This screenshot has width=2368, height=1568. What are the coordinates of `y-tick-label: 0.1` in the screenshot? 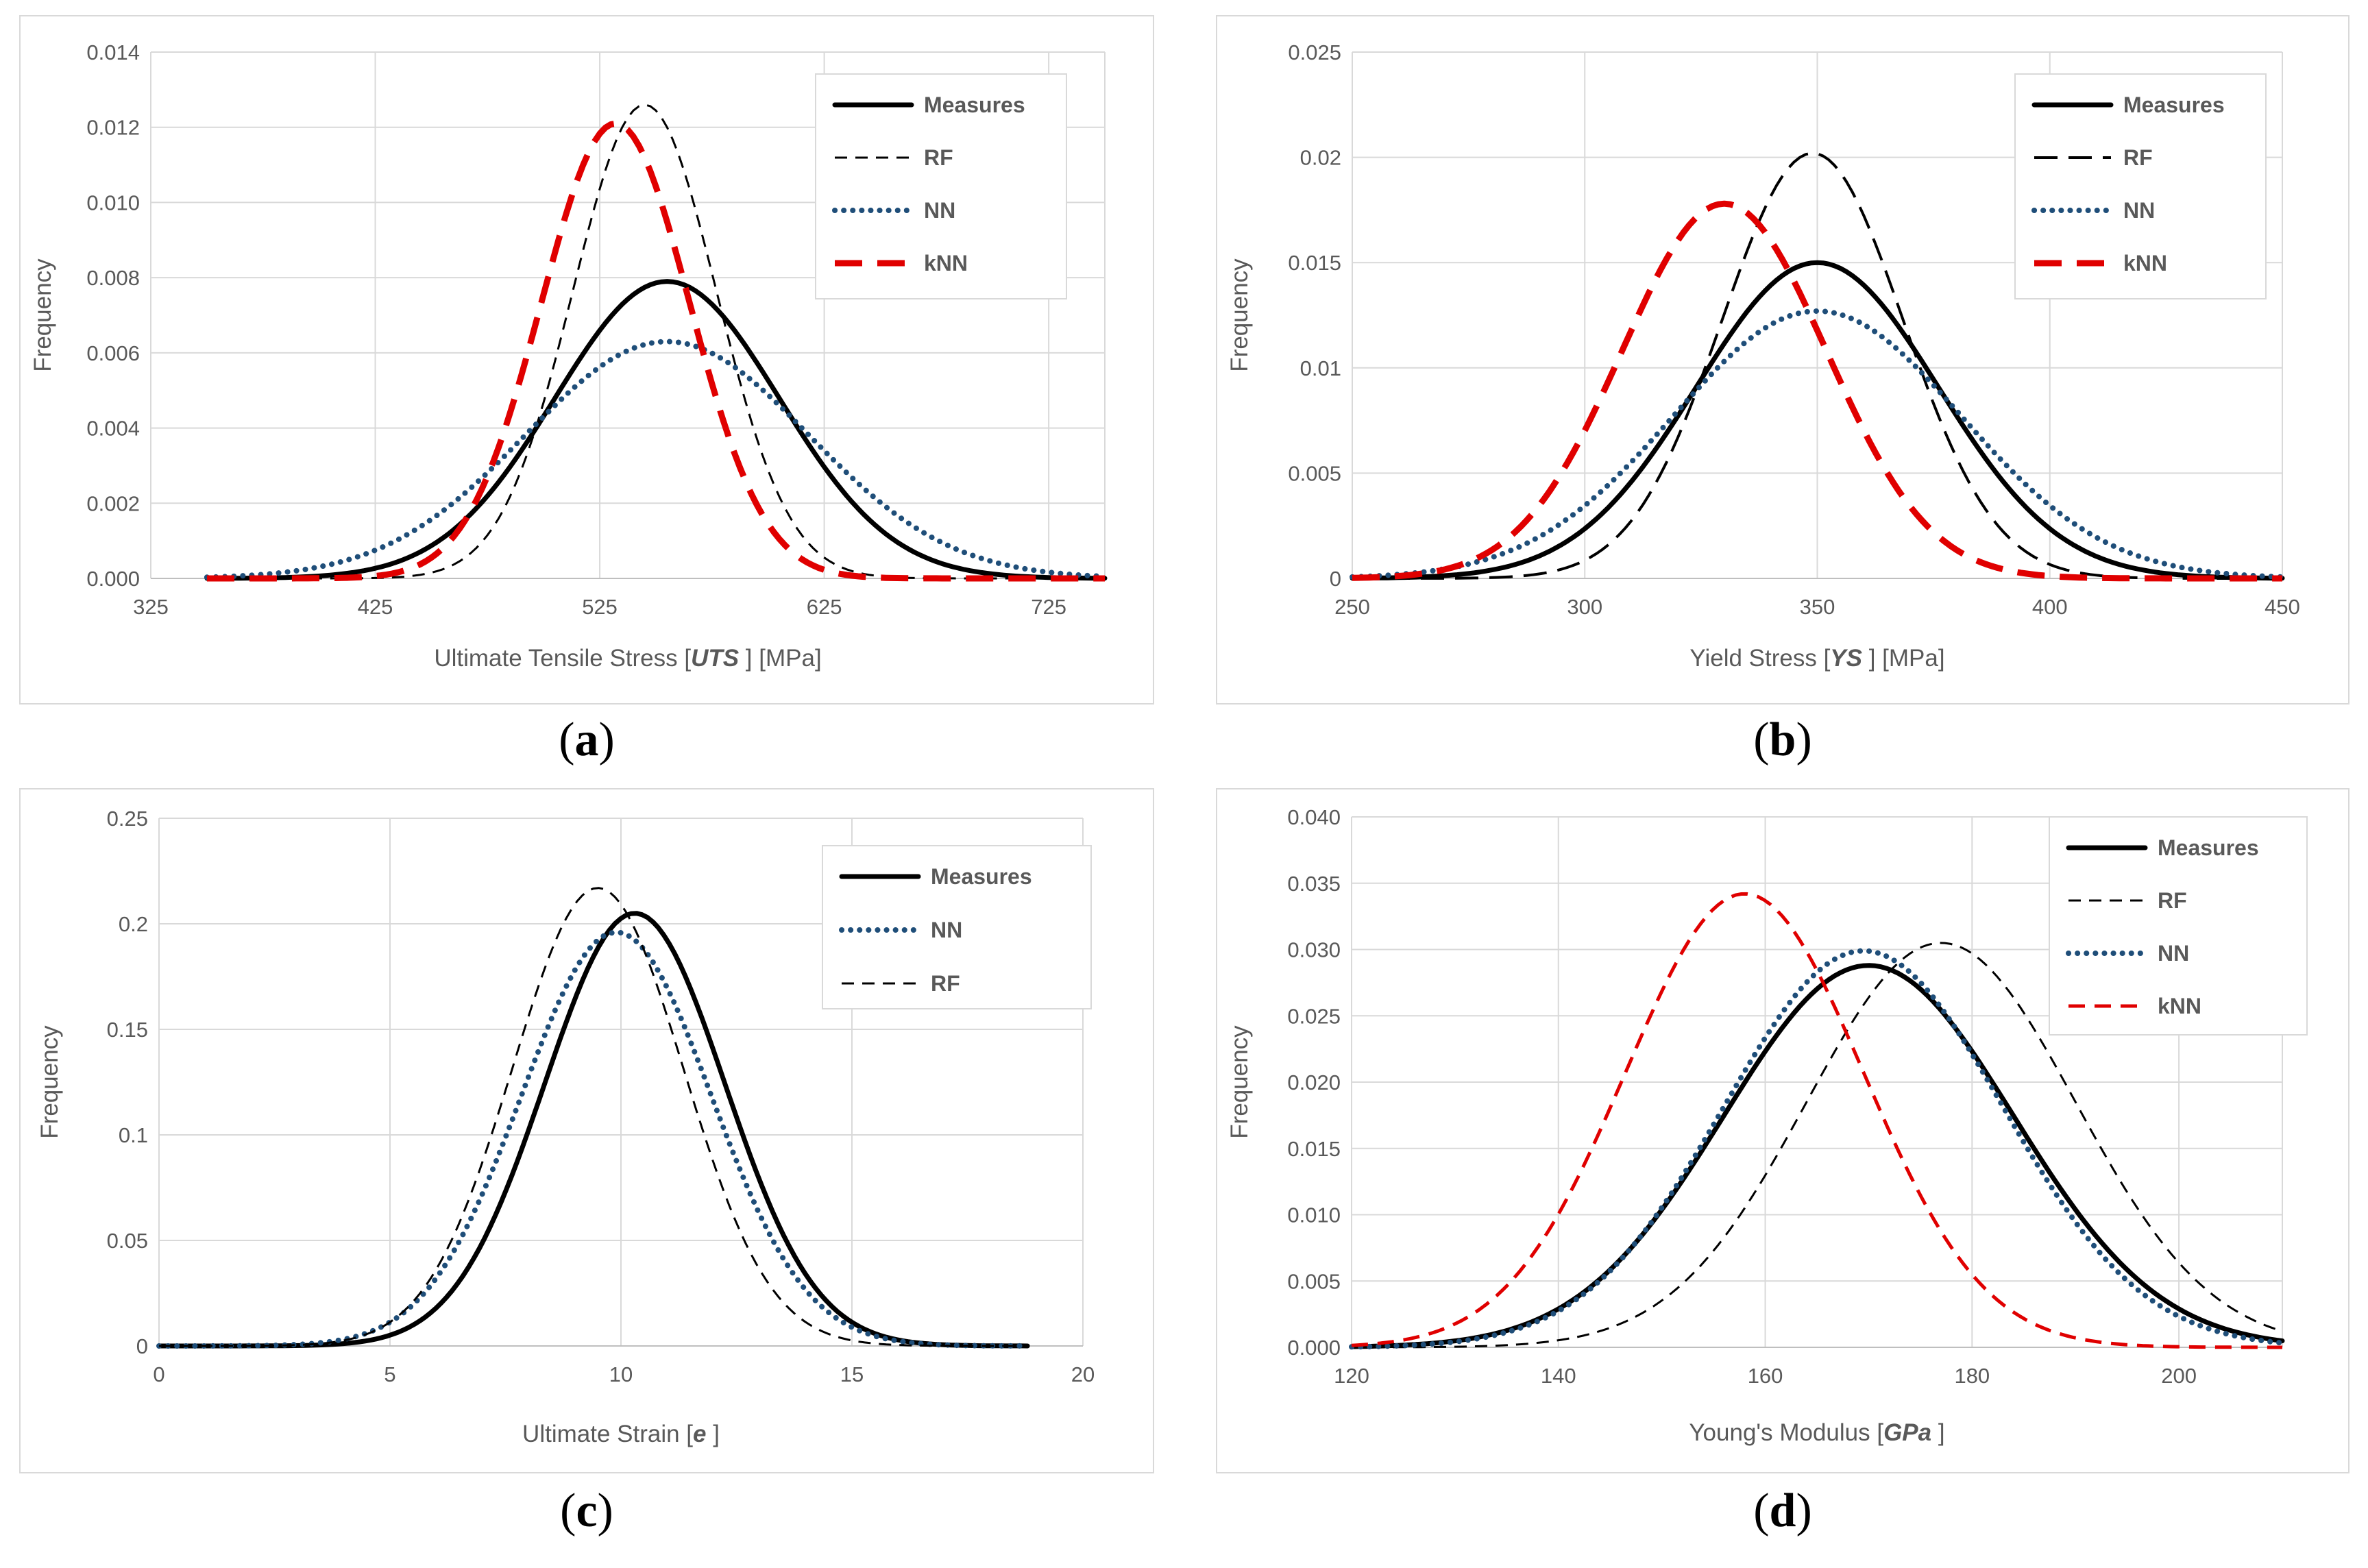 It's located at (133, 1135).